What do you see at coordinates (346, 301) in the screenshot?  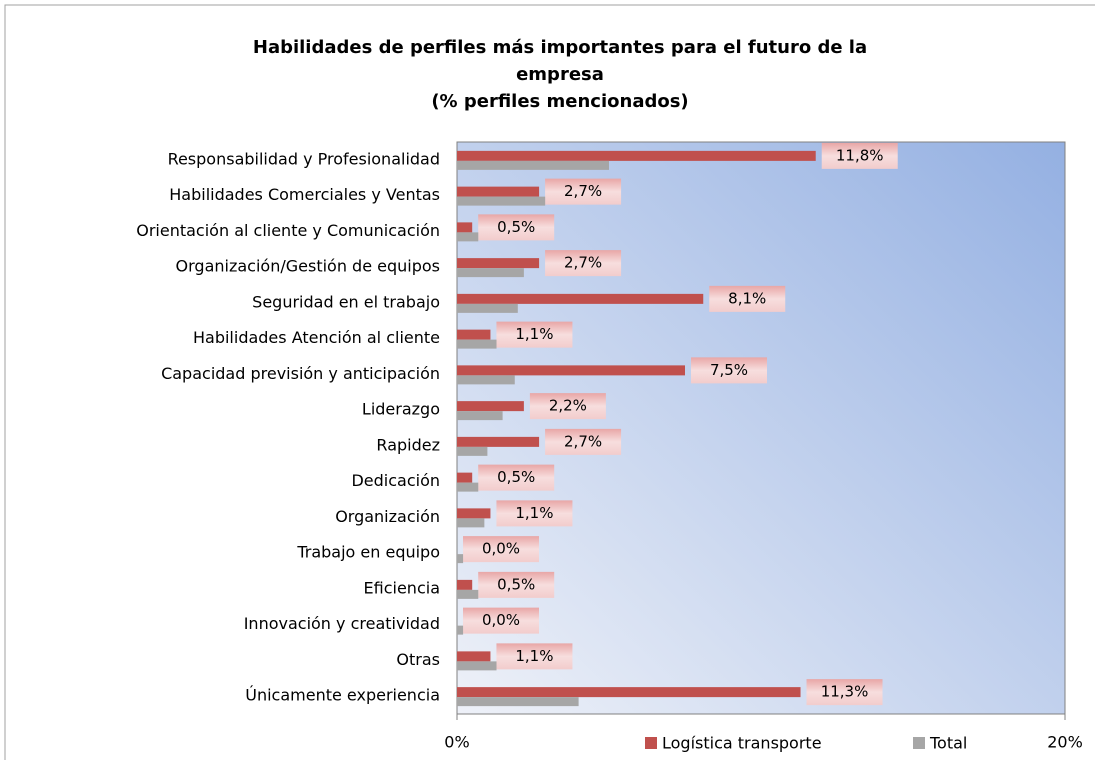 I see `y-tick-label: Seguridad en el trabajo` at bounding box center [346, 301].